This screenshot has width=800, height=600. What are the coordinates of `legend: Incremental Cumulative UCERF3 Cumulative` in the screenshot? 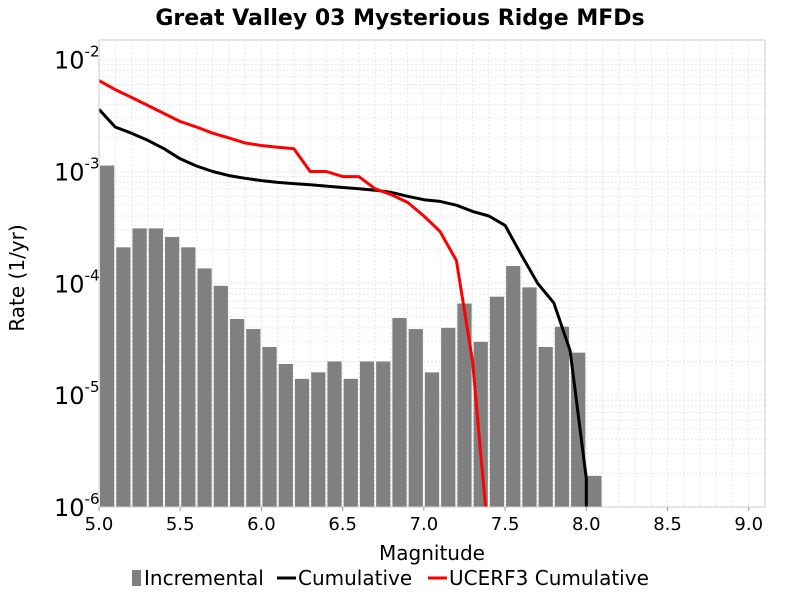 It's located at (390, 578).